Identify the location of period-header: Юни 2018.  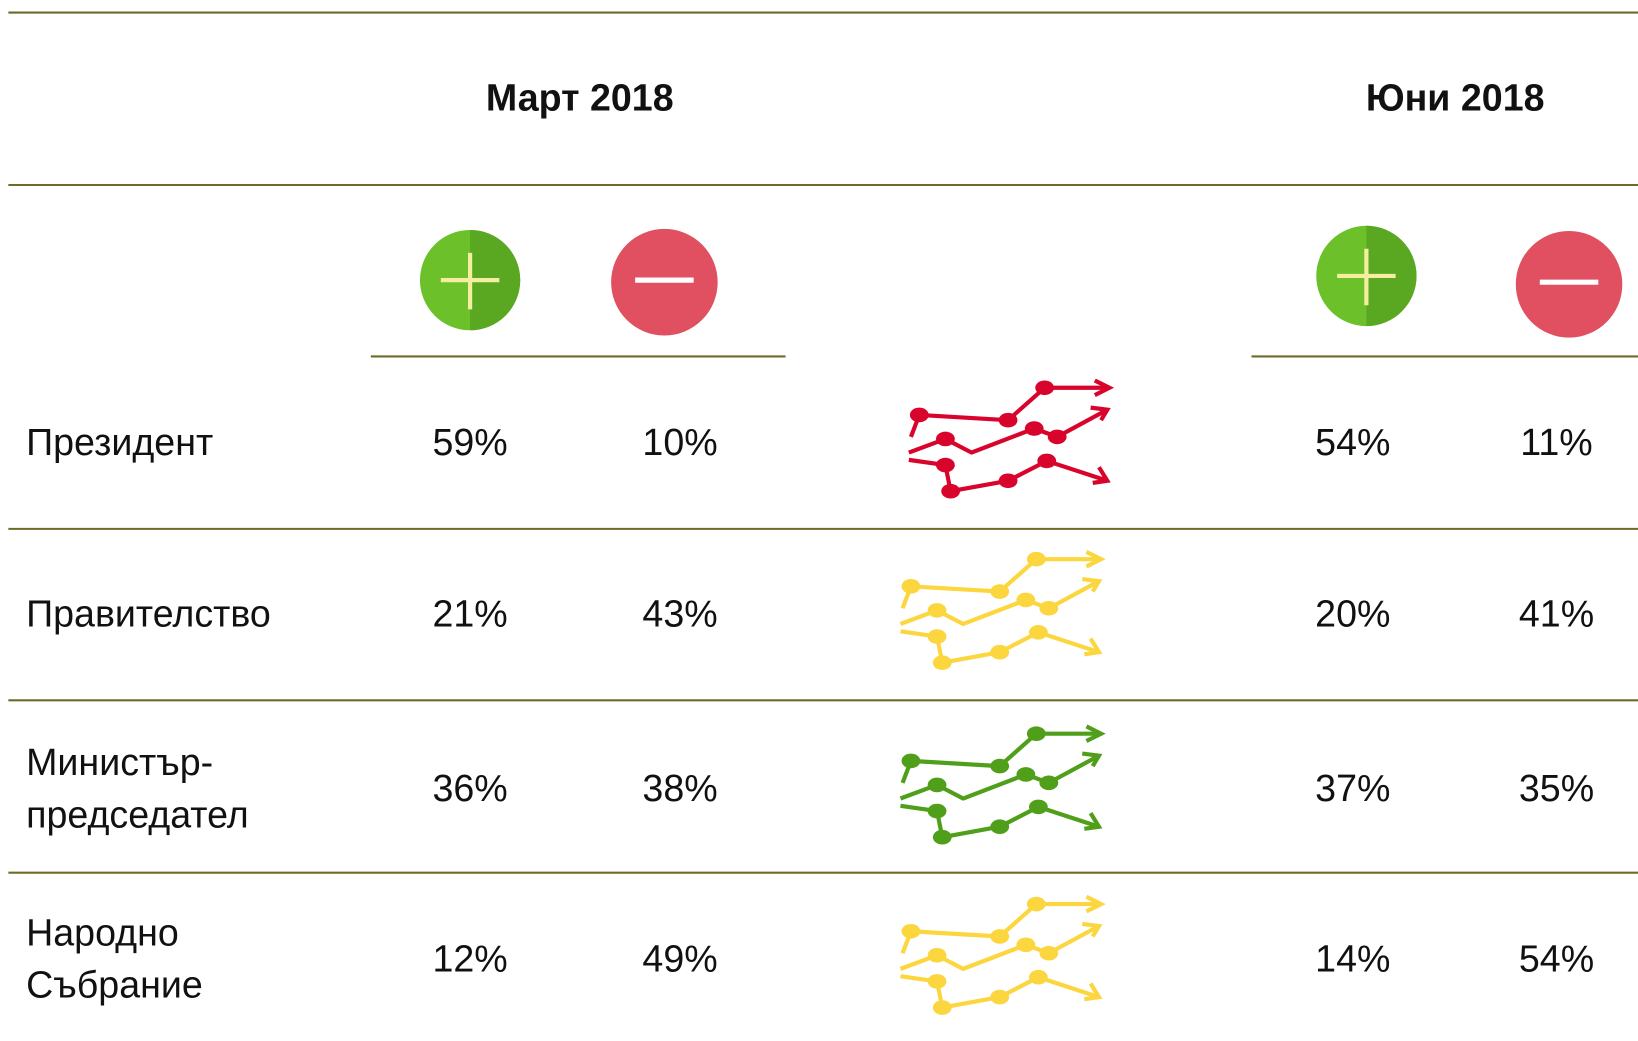
(1455, 97).